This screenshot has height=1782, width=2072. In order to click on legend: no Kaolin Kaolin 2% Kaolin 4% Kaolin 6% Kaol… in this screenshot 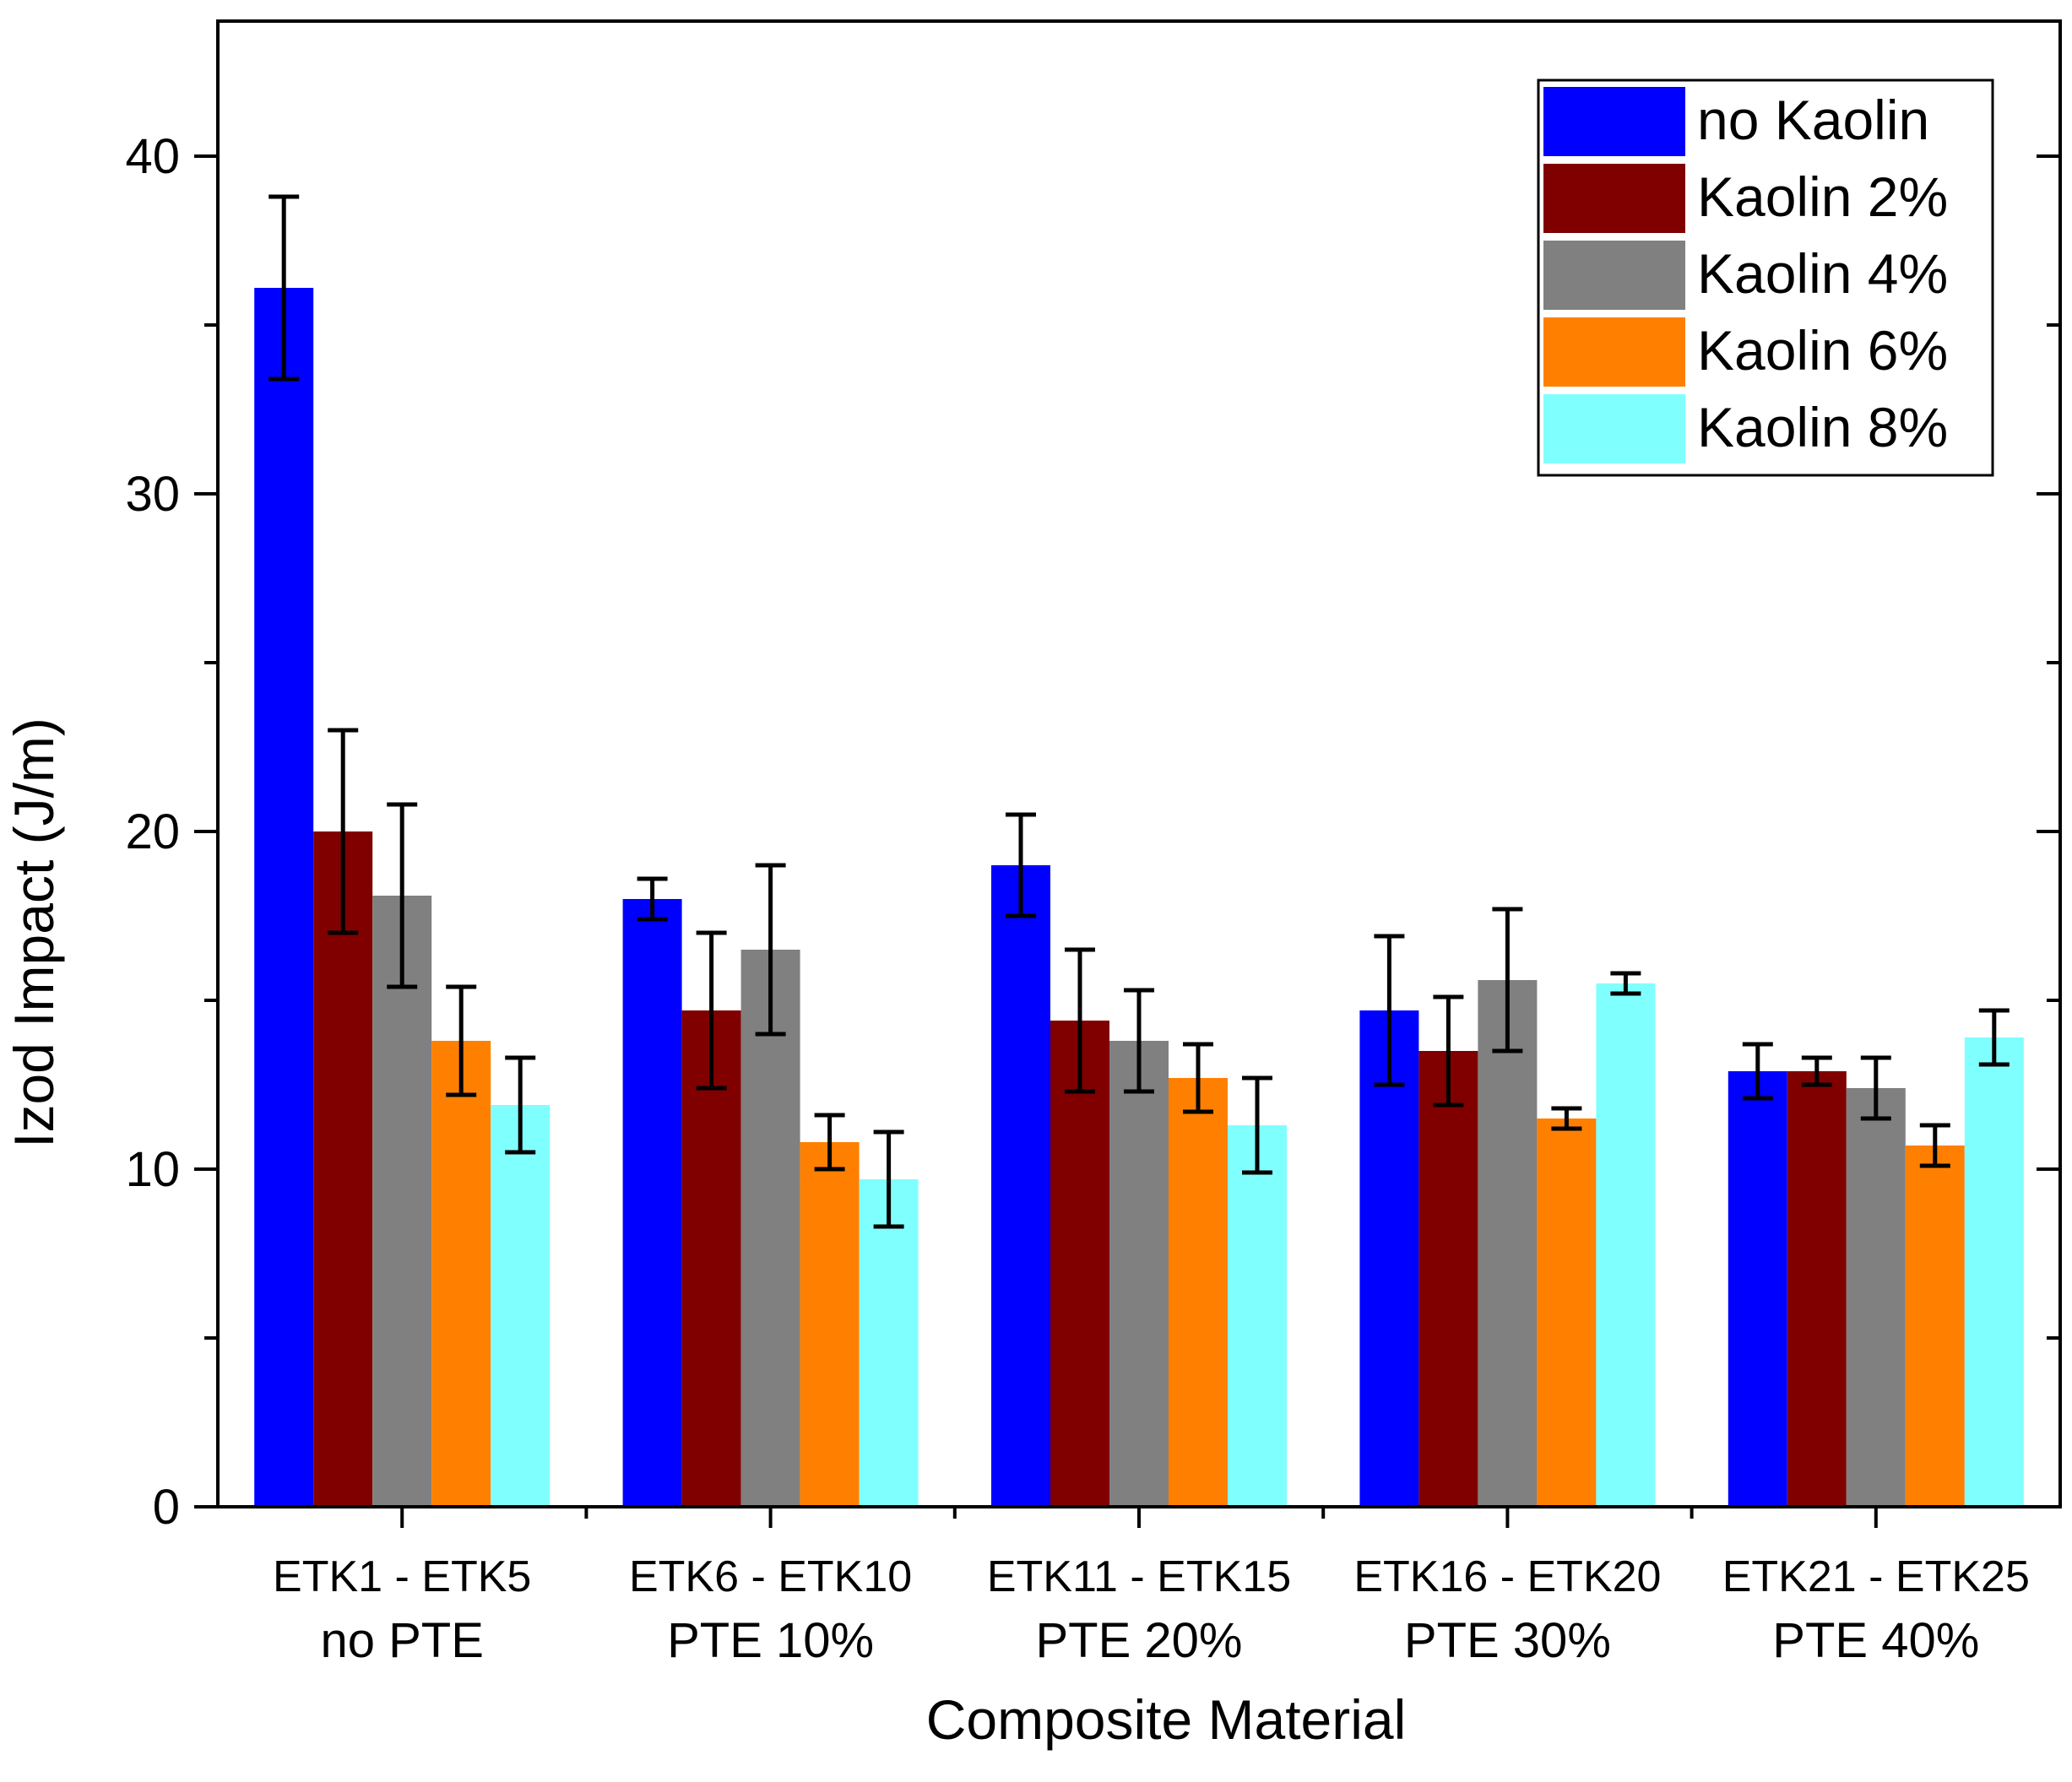, I will do `click(1765, 278)`.